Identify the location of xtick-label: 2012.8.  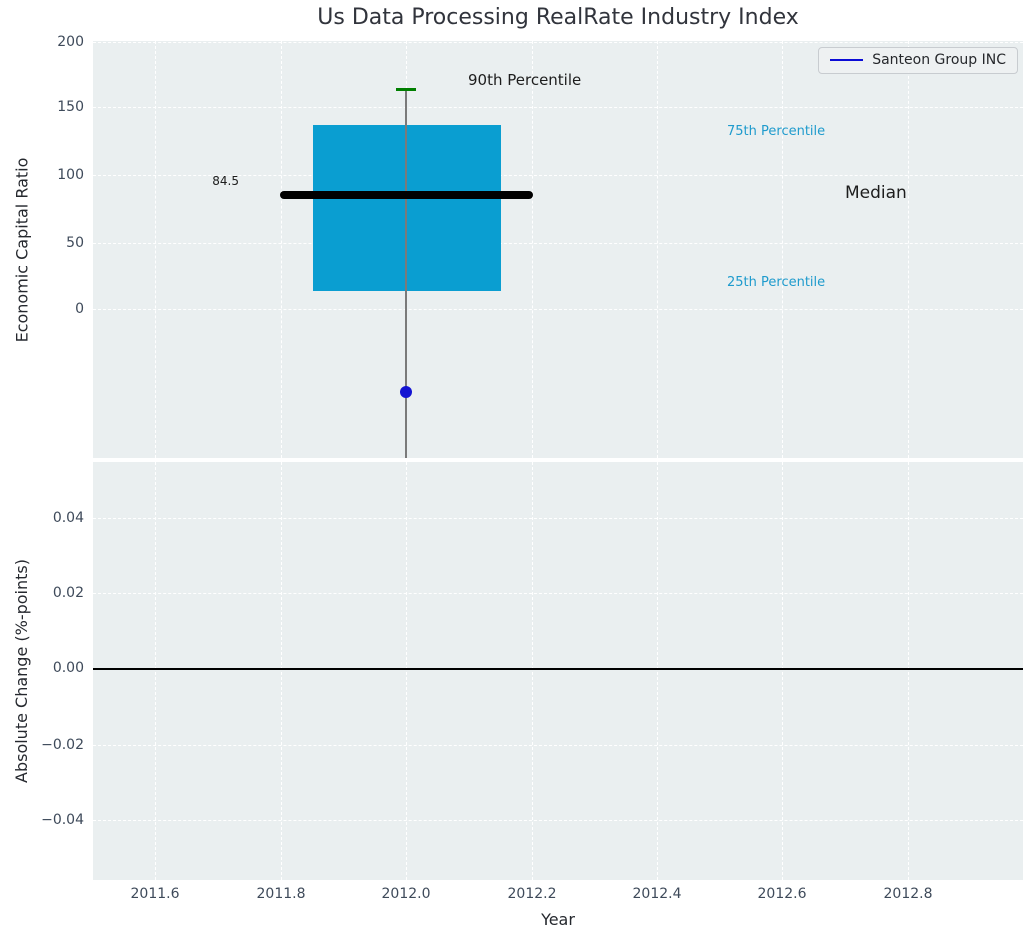
(908, 894).